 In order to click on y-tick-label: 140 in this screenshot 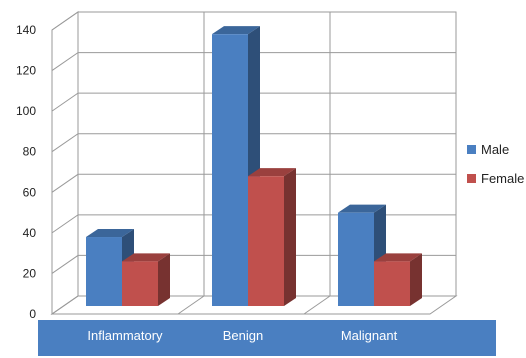, I will do `click(26, 30)`.